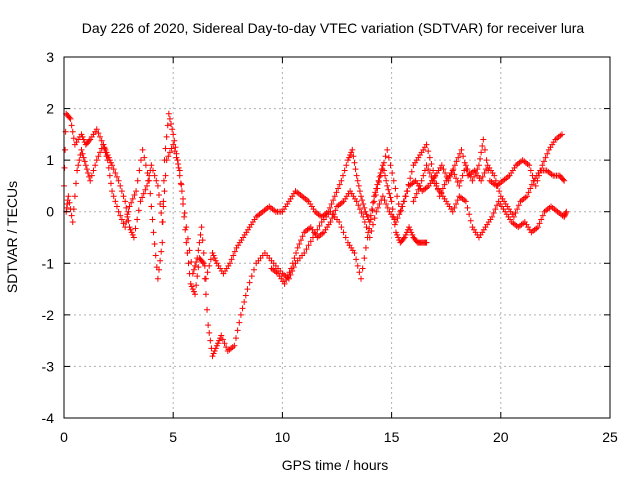 This screenshot has height=480, width=640. Describe the element at coordinates (50, 109) in the screenshot. I see `y-tick-label: 2` at that location.